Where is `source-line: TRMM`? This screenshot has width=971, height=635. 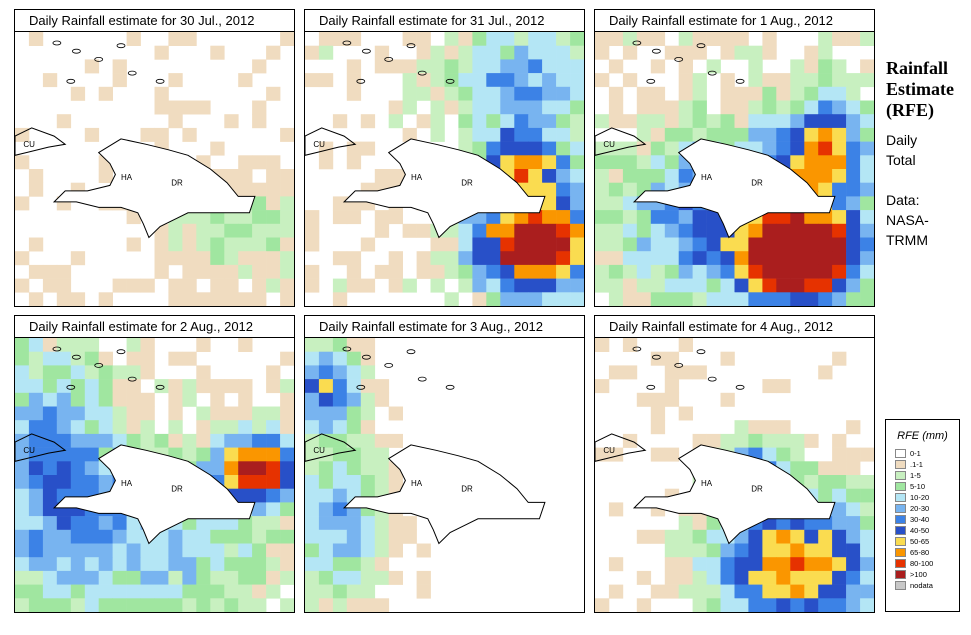 source-line: TRMM is located at coordinates (907, 240).